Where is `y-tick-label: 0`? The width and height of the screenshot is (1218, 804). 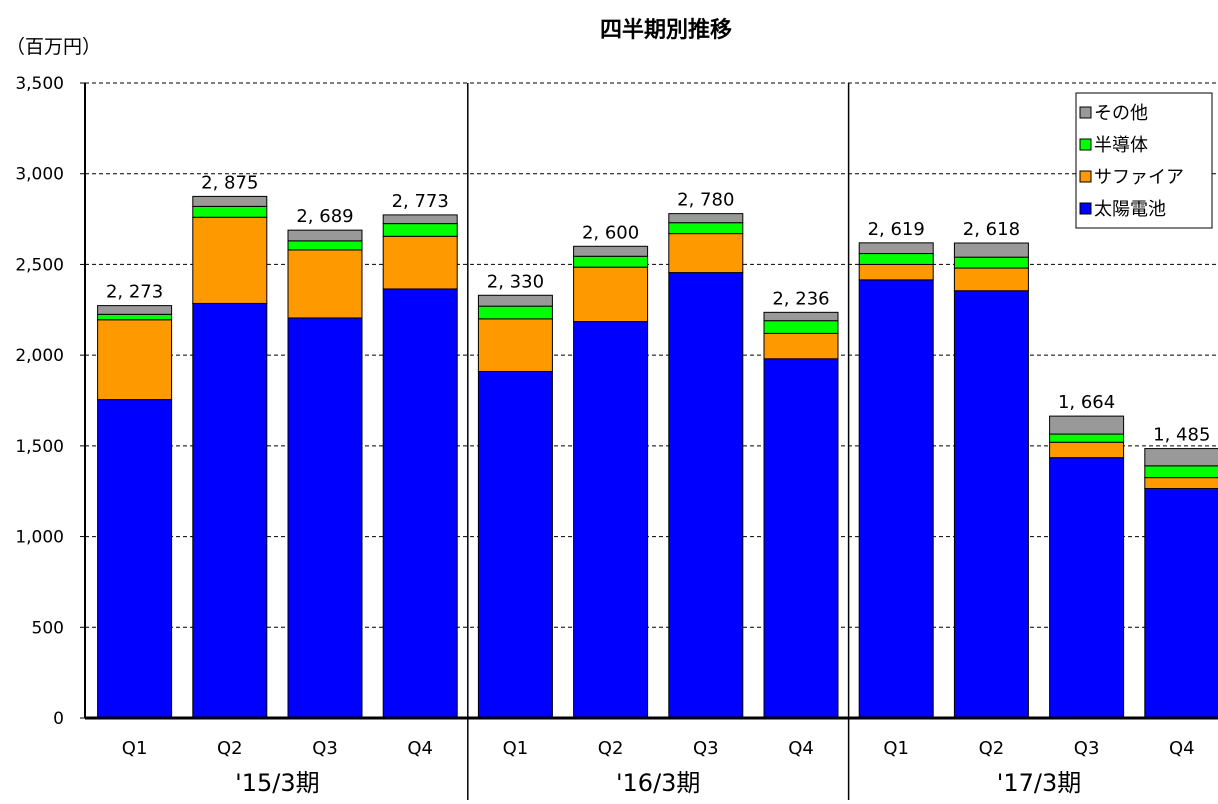 y-tick-label: 0 is located at coordinates (58, 719).